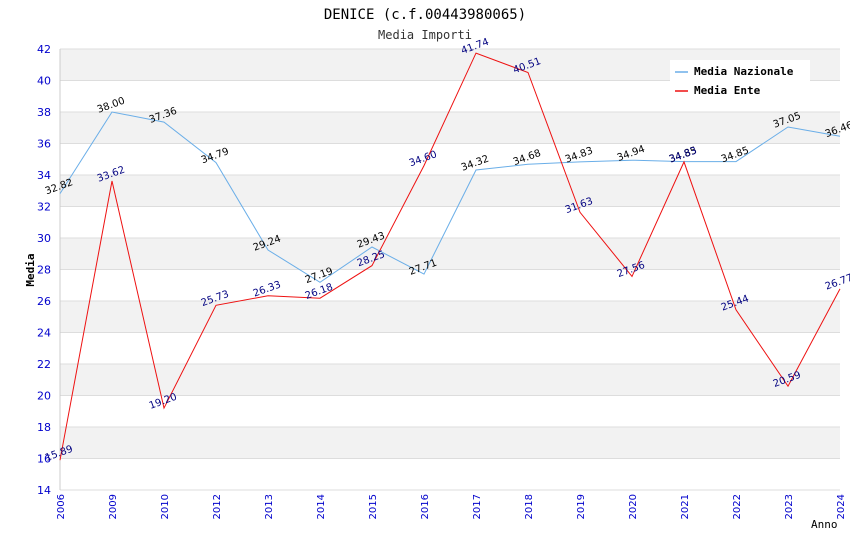 The image size is (850, 550). I want to click on y-tick-label: 24, so click(44, 333).